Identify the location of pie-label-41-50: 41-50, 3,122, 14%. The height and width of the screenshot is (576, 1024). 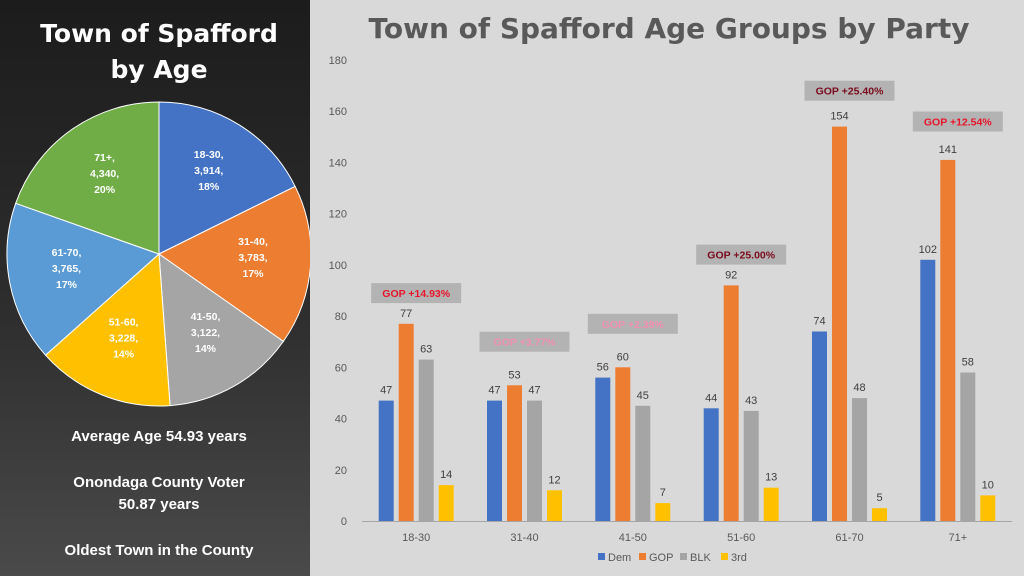
(206, 333).